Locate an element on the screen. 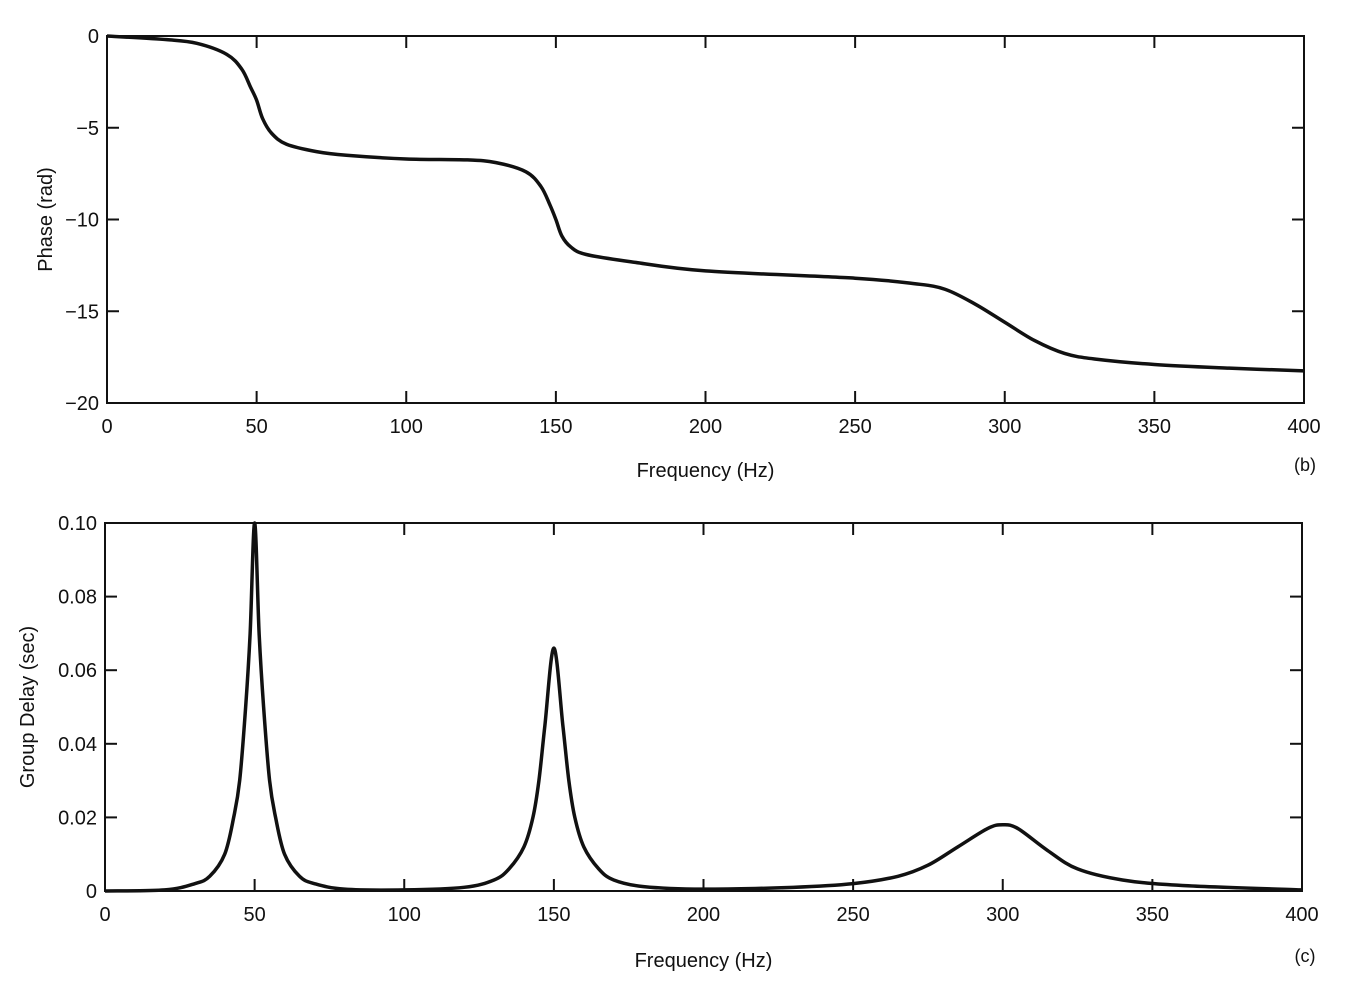  y-tick-label: −15 is located at coordinates (82, 312).